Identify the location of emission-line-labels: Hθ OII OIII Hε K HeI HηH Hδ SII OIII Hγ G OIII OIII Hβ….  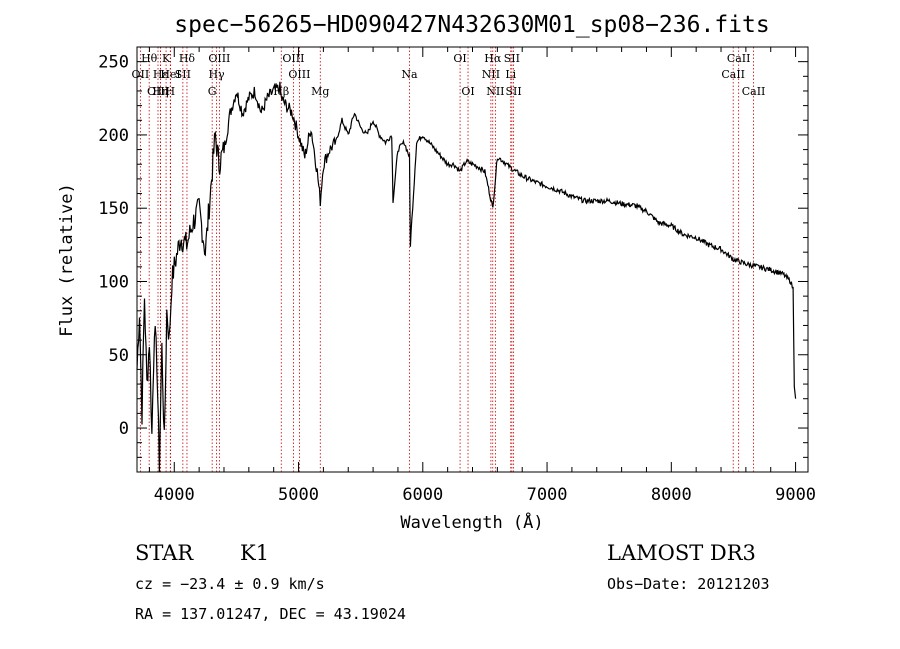
(448, 75).